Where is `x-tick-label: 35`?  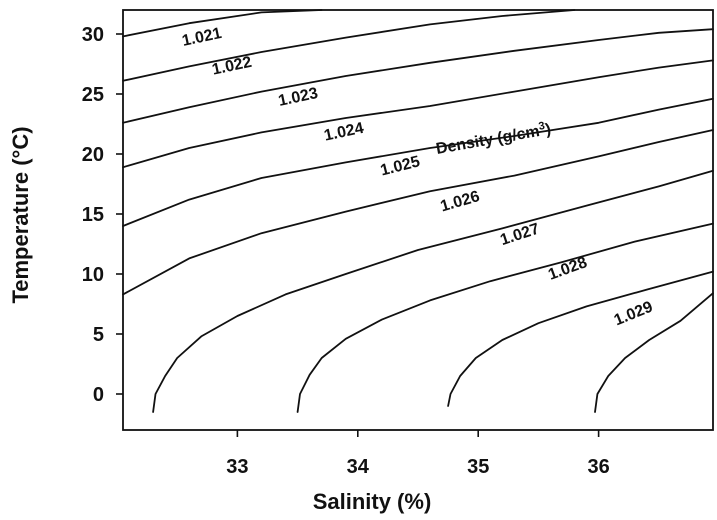 x-tick-label: 35 is located at coordinates (478, 467).